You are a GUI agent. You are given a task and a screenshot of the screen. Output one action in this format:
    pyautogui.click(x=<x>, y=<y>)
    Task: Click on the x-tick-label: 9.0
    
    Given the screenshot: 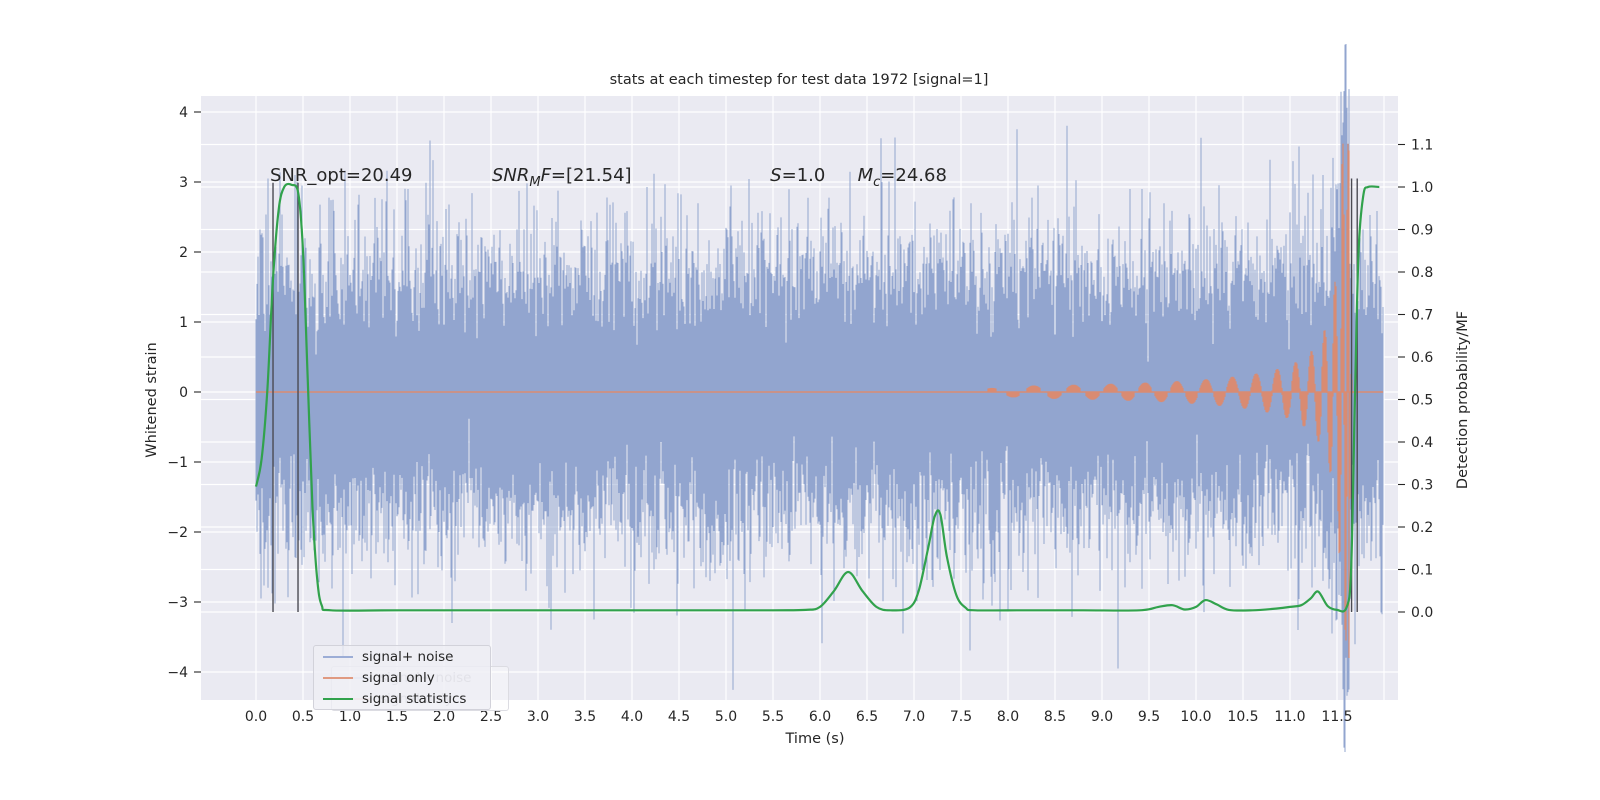 What is the action you would take?
    pyautogui.click(x=1102, y=717)
    